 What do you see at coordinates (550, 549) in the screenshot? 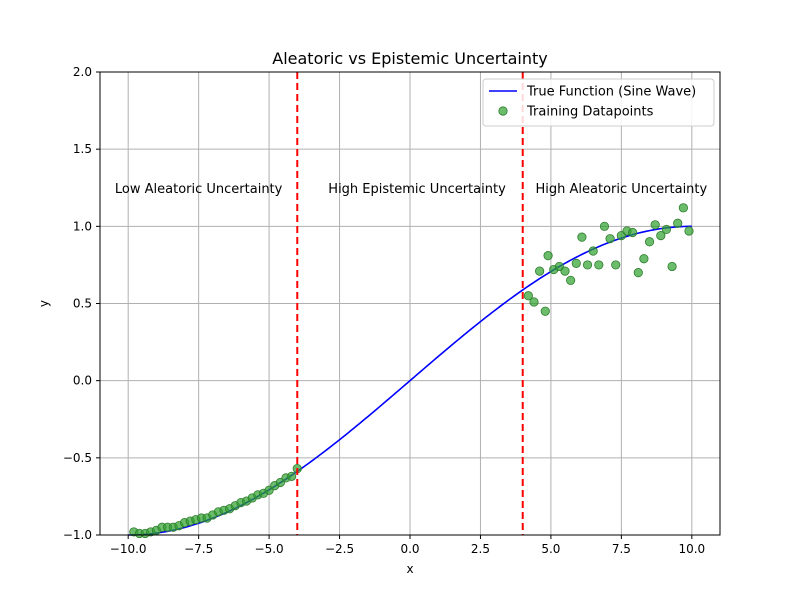
I see `x-tick-label: 5.0` at bounding box center [550, 549].